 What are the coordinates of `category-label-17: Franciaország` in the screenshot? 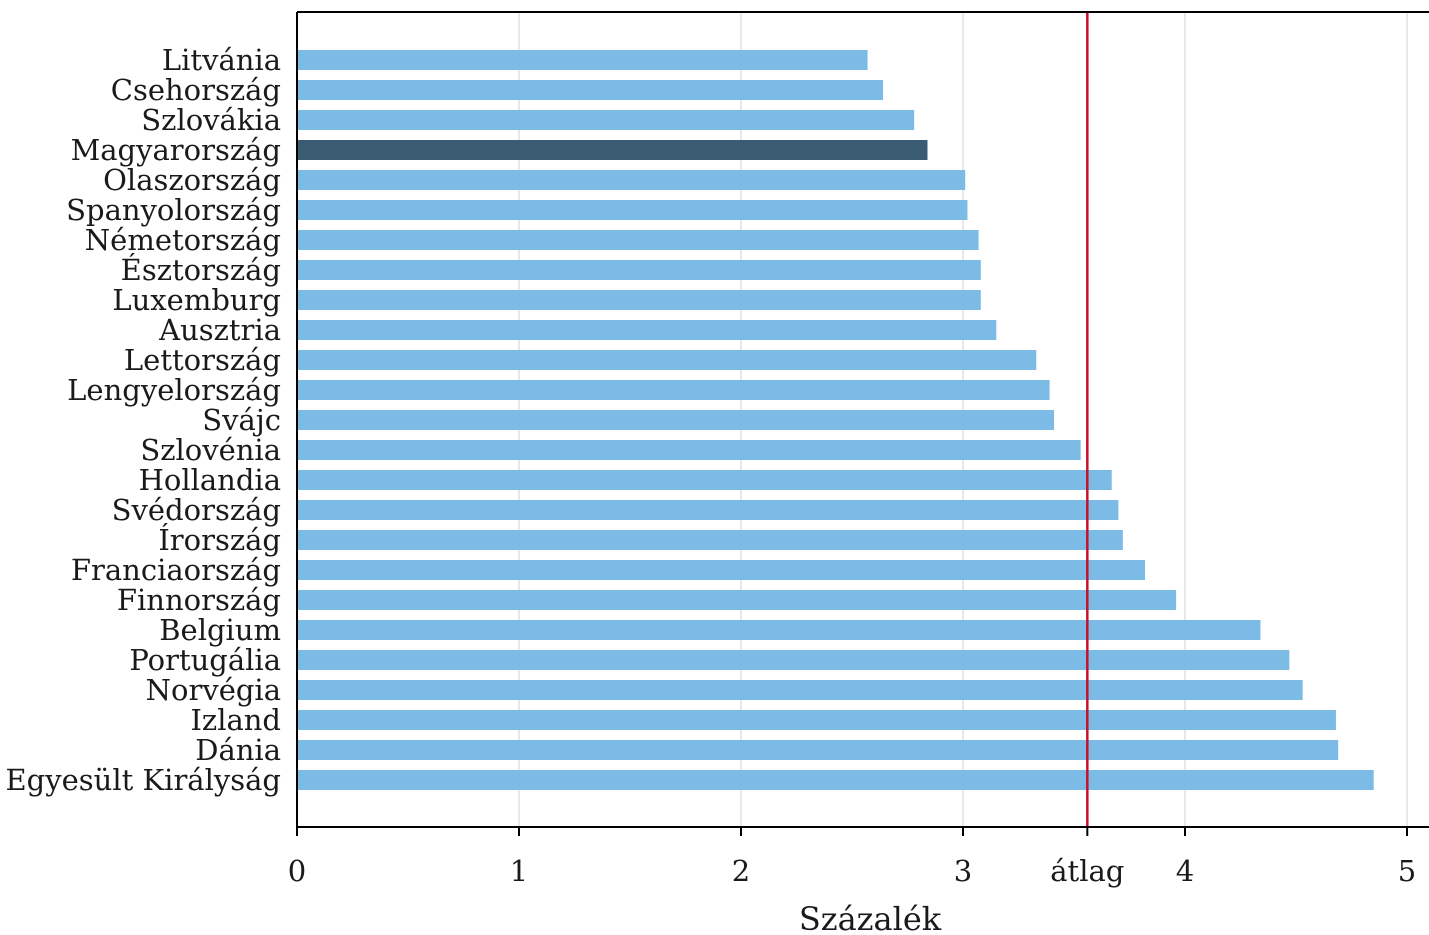 It's located at (176, 570).